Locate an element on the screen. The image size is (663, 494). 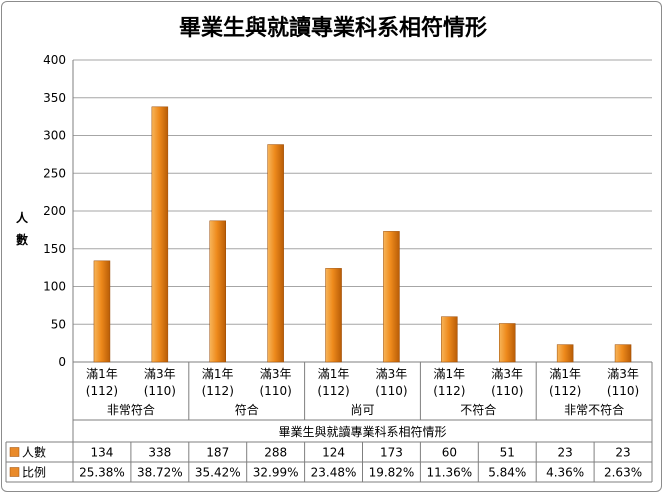
table-cell: 32.99% is located at coordinates (276, 473).